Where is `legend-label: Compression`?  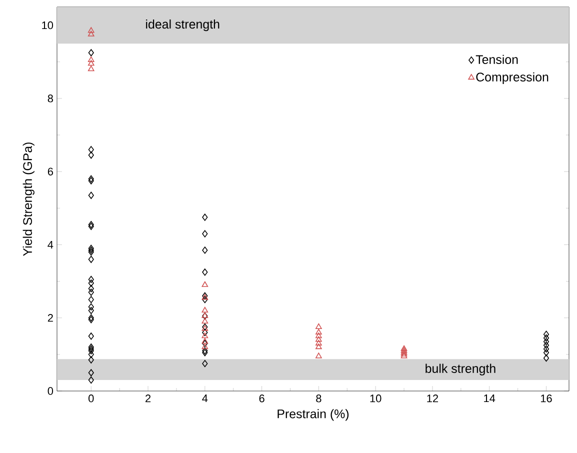 legend-label: Compression is located at coordinates (512, 78).